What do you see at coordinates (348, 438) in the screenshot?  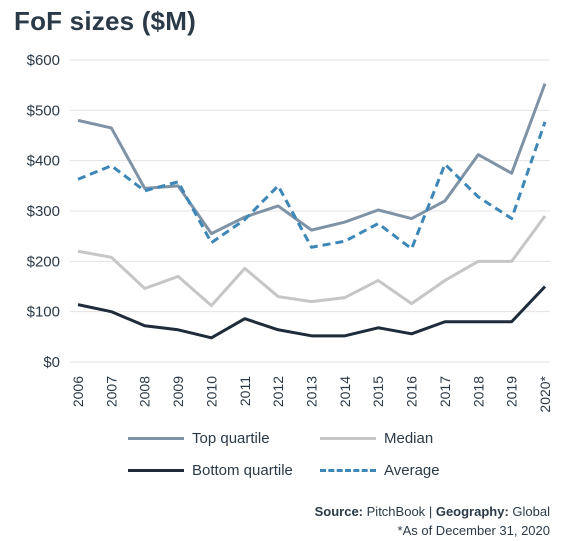 I see `median-swatch` at bounding box center [348, 438].